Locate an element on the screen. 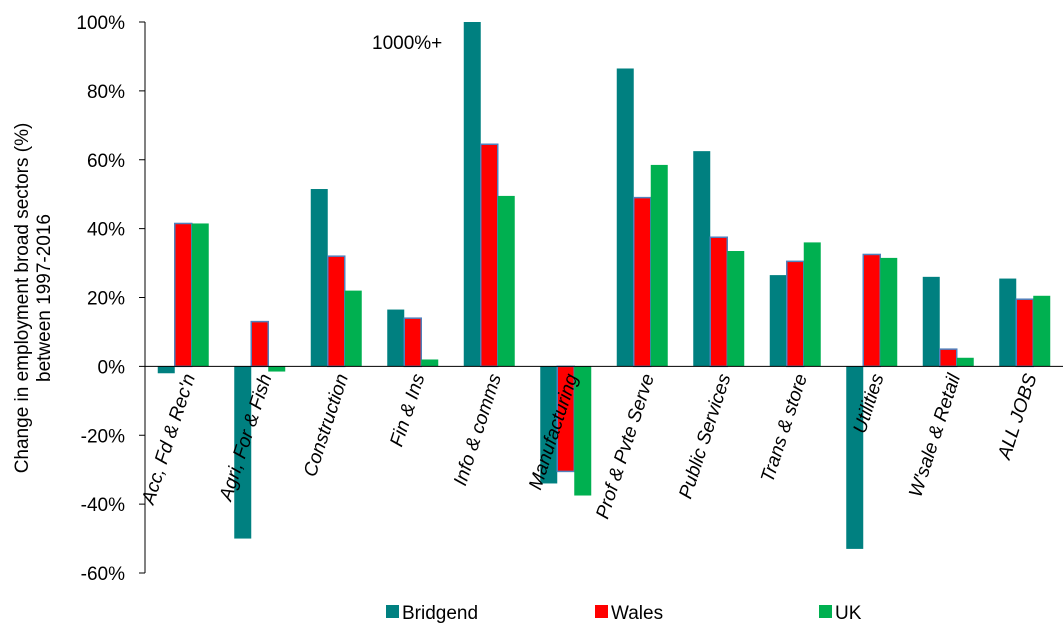 This screenshot has width=1063, height=624. x-tick-label: Acc, Fd & Rec'n is located at coordinates (169, 439).